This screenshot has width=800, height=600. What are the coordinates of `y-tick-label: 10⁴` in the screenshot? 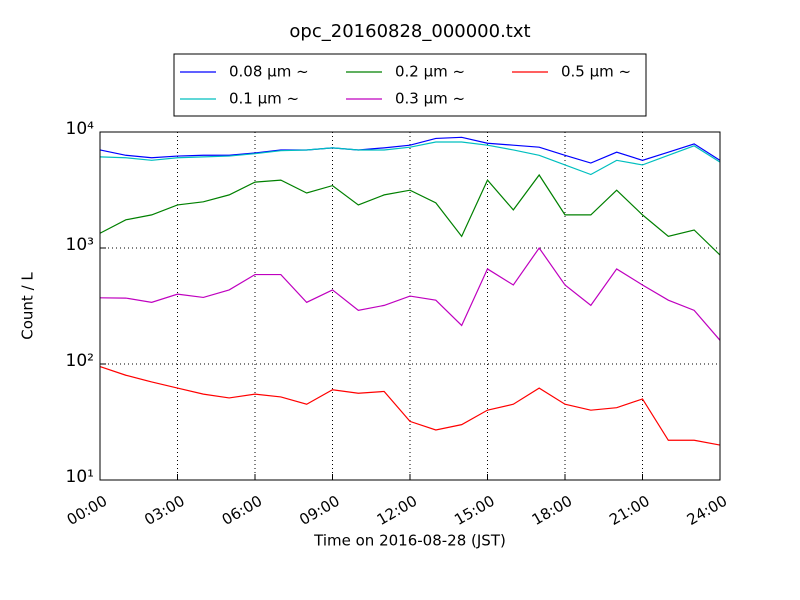 It's located at (80, 129).